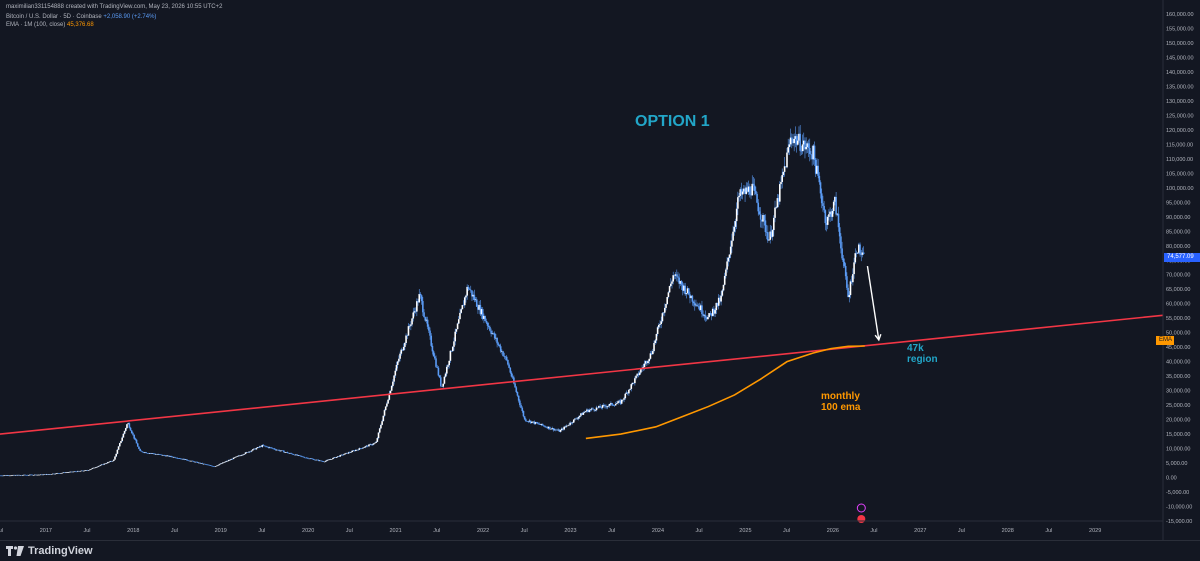 The image size is (1200, 561). Describe the element at coordinates (54, 17) in the screenshot. I see `symbol-name: Bitcoin / U.S. Dollar · 5D · Coinbase` at that location.